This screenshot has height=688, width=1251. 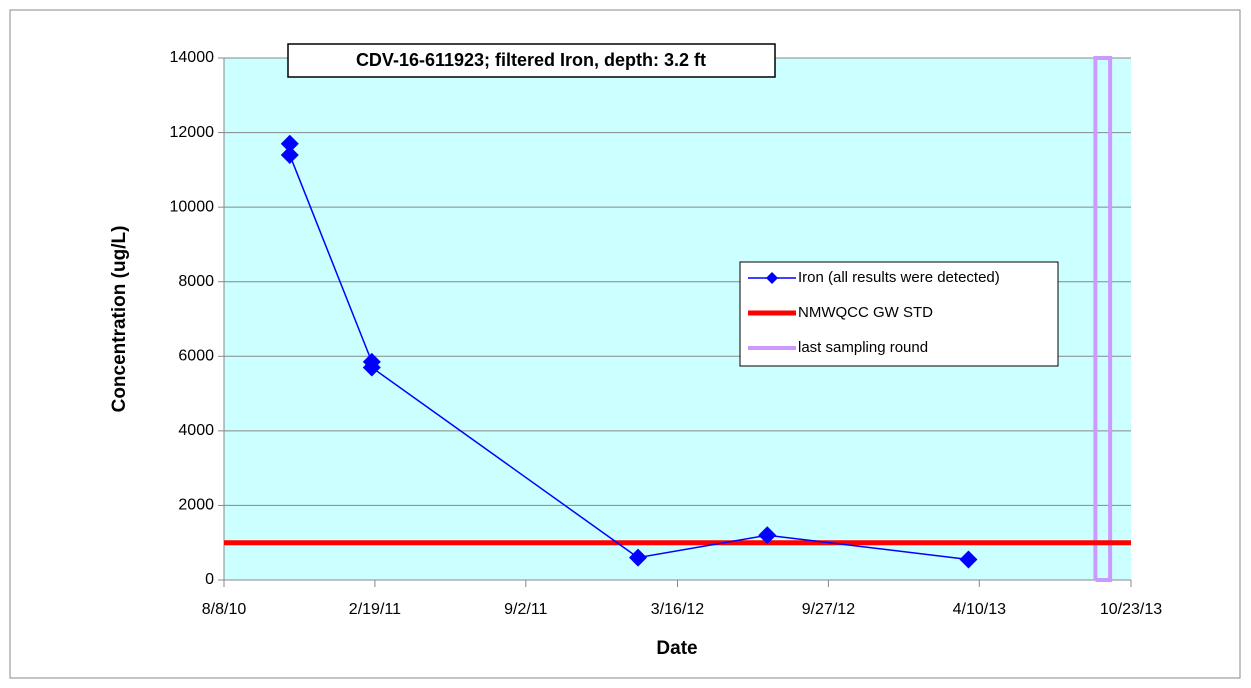 I want to click on y-tick-label: 12000, so click(x=192, y=132).